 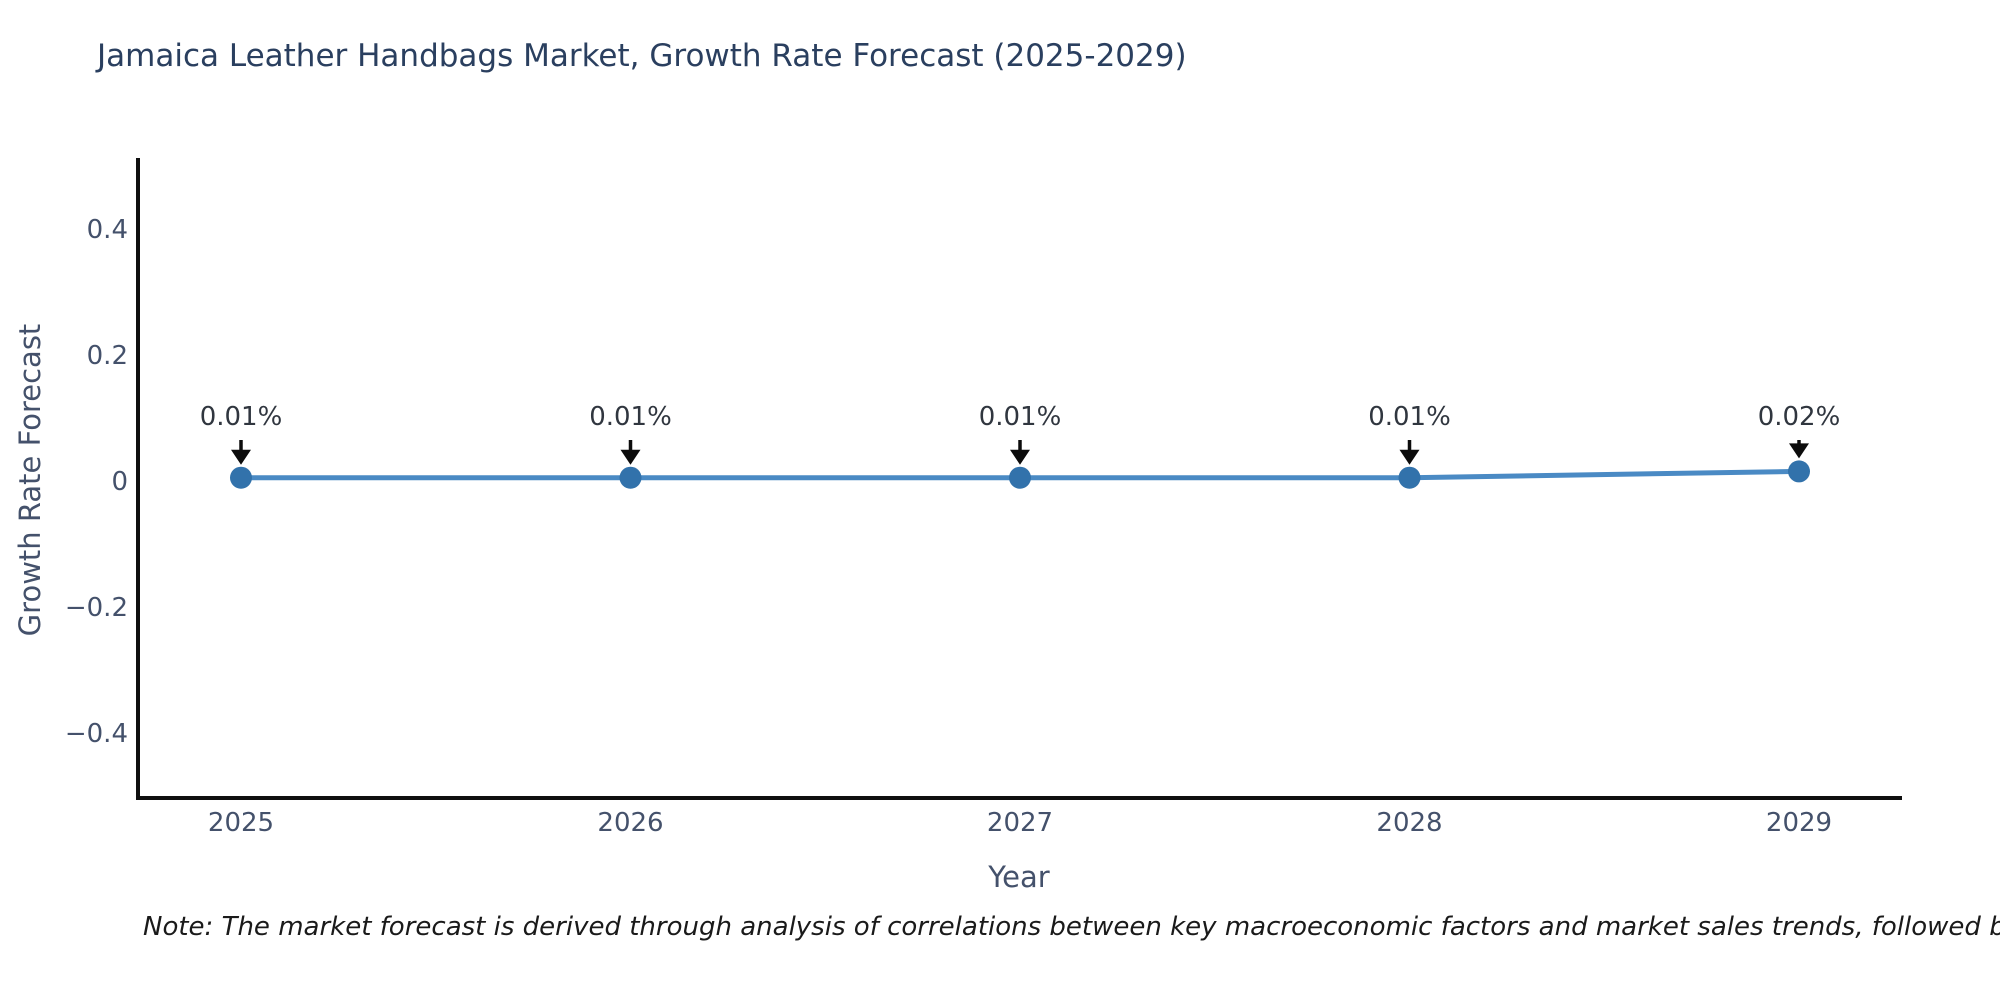 What do you see at coordinates (1019, 877) in the screenshot?
I see `x-axis-title: Year` at bounding box center [1019, 877].